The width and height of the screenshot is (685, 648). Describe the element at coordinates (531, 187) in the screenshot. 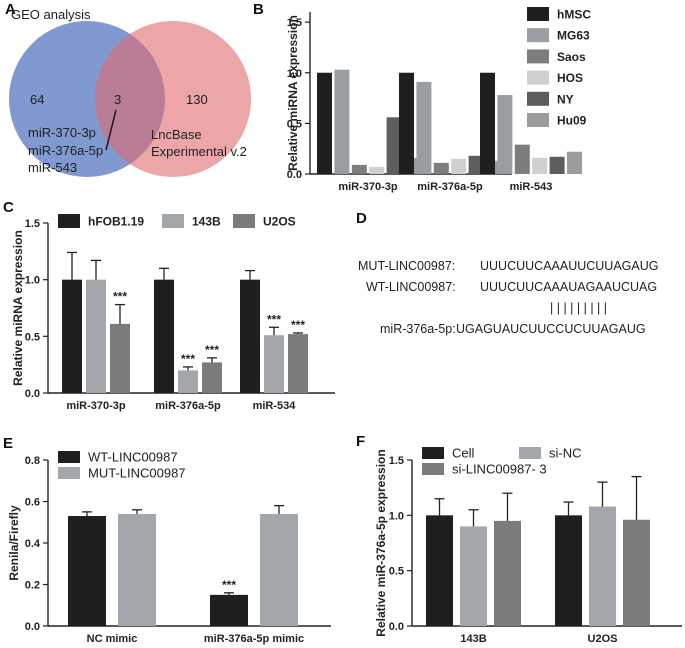

I see `x-category-label: miR-543` at that location.